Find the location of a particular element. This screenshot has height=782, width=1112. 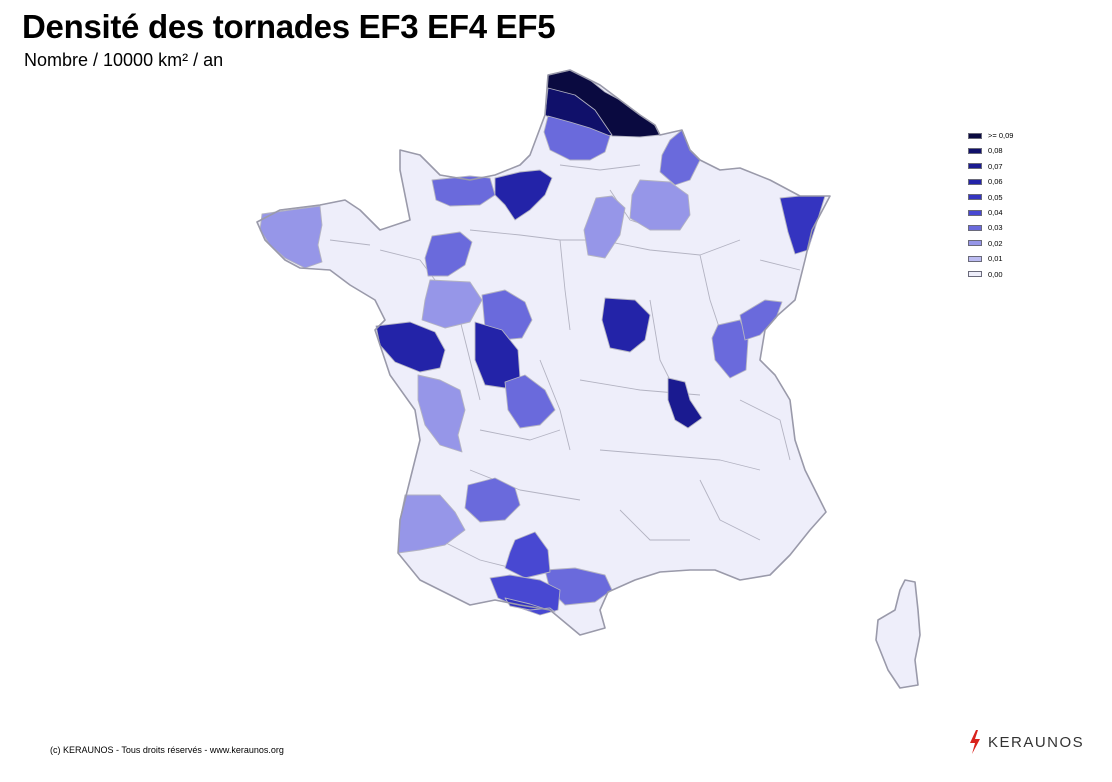

legend-item: 0,04 is located at coordinates (990, 212).